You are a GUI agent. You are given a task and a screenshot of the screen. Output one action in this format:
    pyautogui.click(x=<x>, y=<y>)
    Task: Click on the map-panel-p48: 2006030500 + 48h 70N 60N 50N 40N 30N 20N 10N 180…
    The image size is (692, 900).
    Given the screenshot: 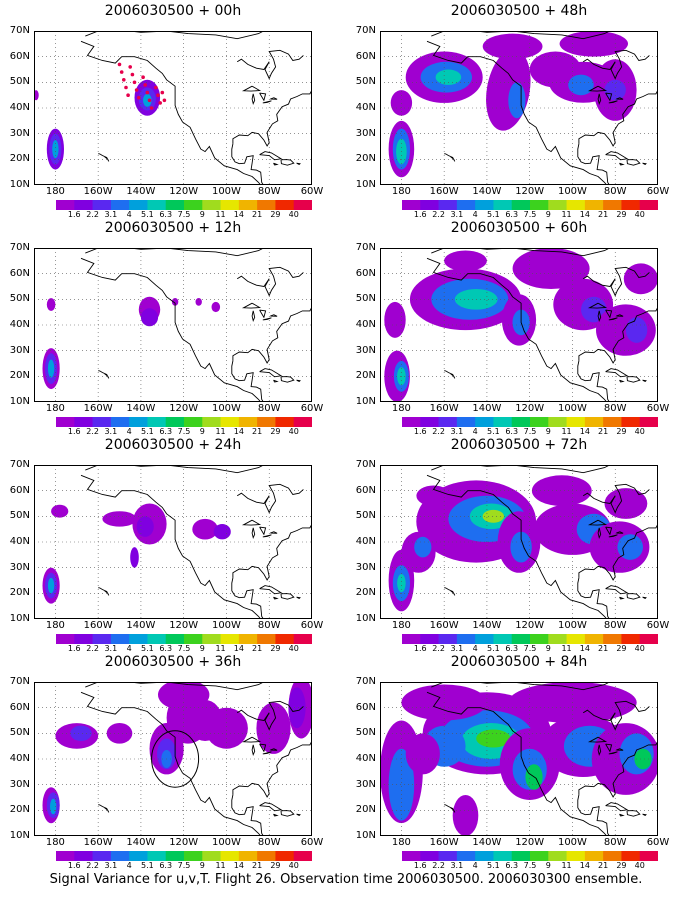 What is the action you would take?
    pyautogui.click(x=519, y=109)
    